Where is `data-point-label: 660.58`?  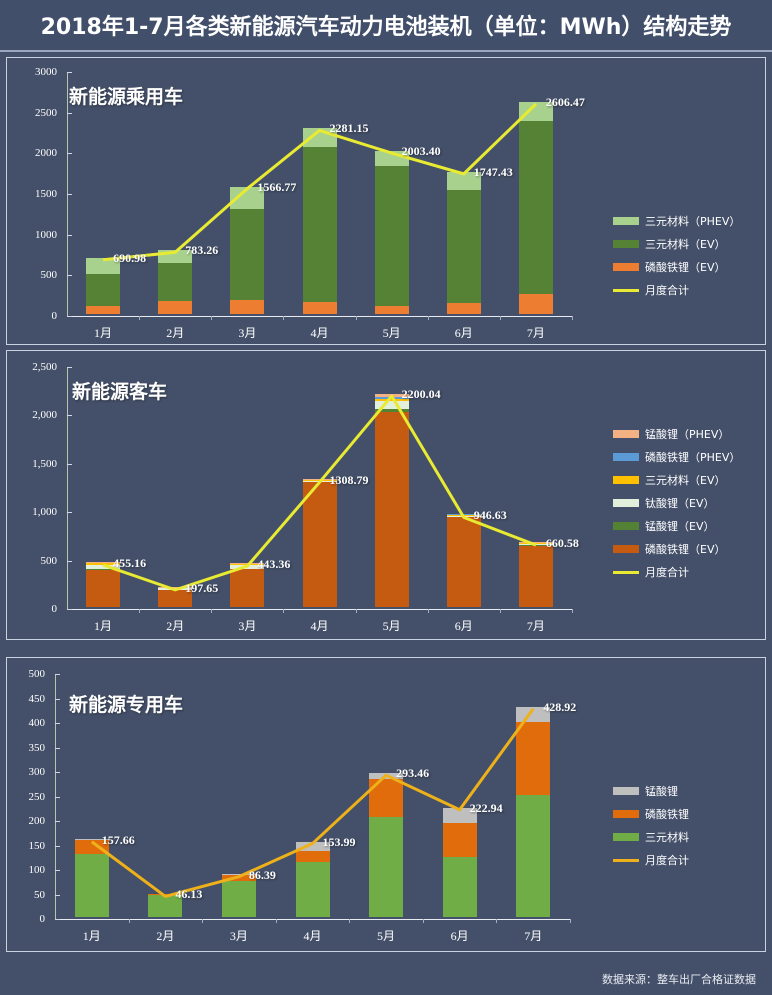
data-point-label: 660.58 is located at coordinates (562, 543).